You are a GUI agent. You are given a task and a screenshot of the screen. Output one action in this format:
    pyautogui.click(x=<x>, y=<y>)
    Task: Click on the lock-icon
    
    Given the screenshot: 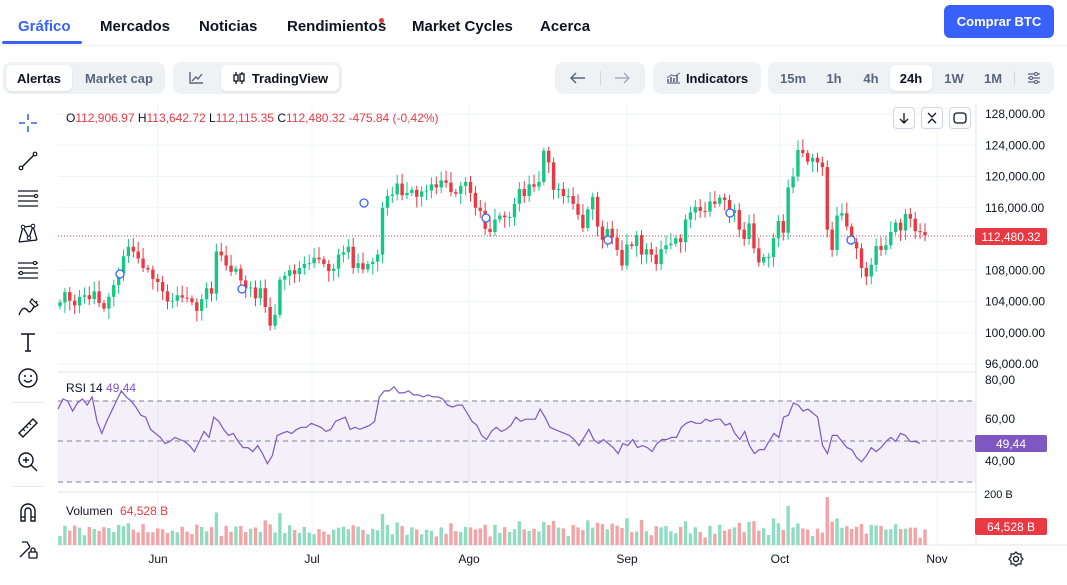 What is the action you would take?
    pyautogui.click(x=28, y=550)
    